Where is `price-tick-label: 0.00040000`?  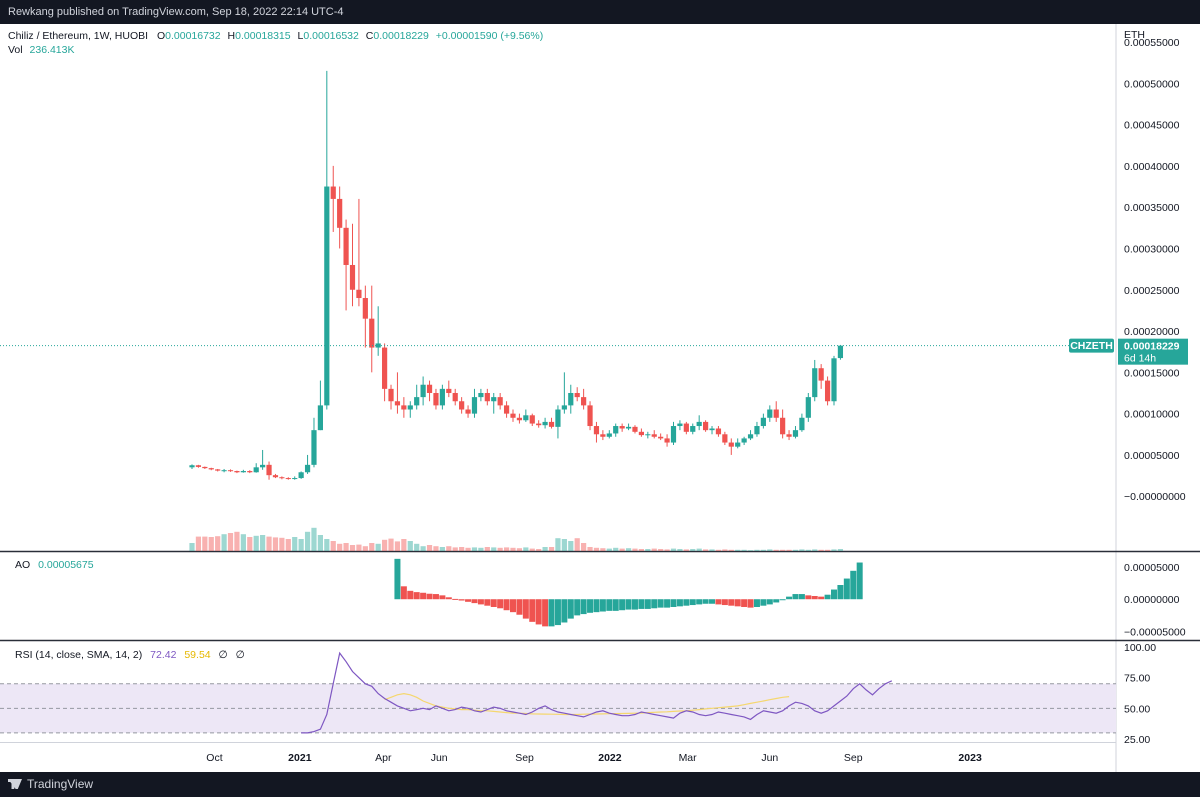 price-tick-label: 0.00040000 is located at coordinates (1152, 167).